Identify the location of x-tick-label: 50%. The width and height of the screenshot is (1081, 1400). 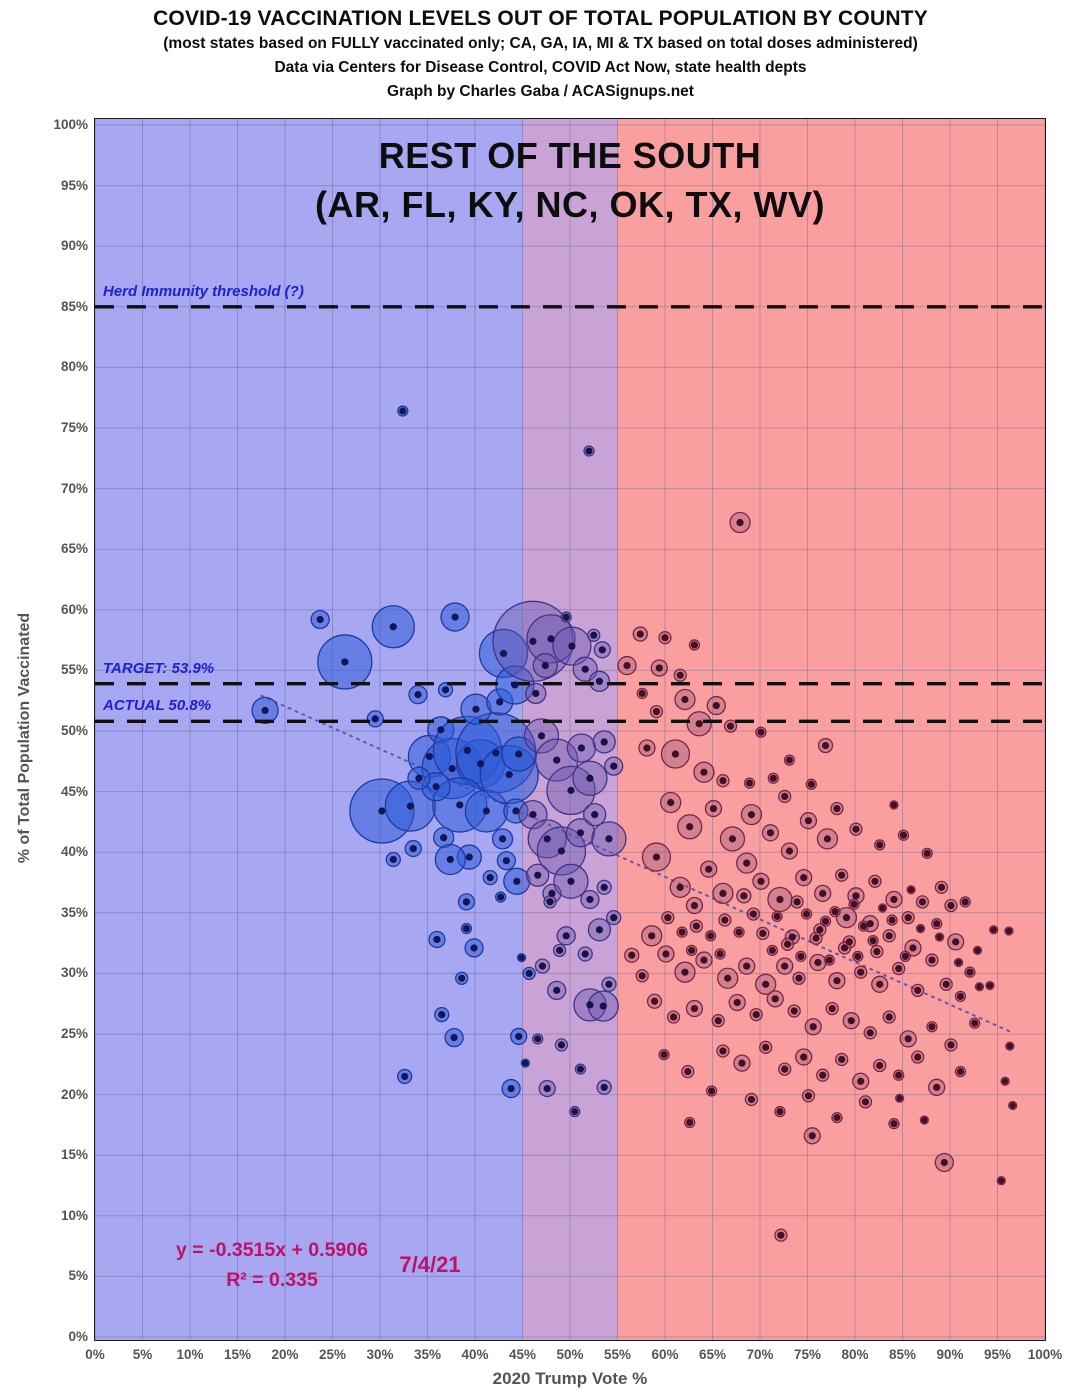
(570, 1354).